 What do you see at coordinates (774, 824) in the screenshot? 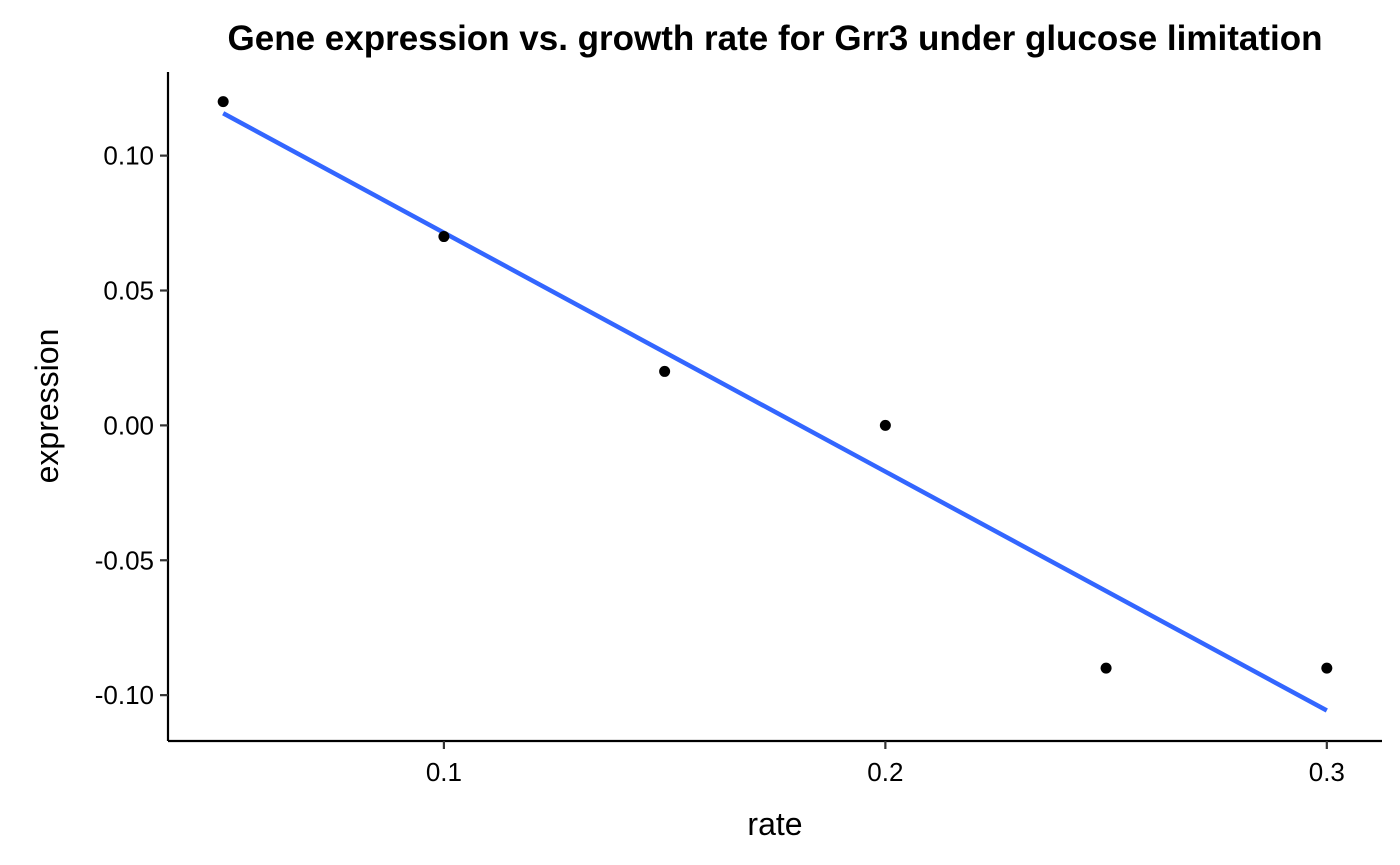
I see `x-axis-title: rate` at bounding box center [774, 824].